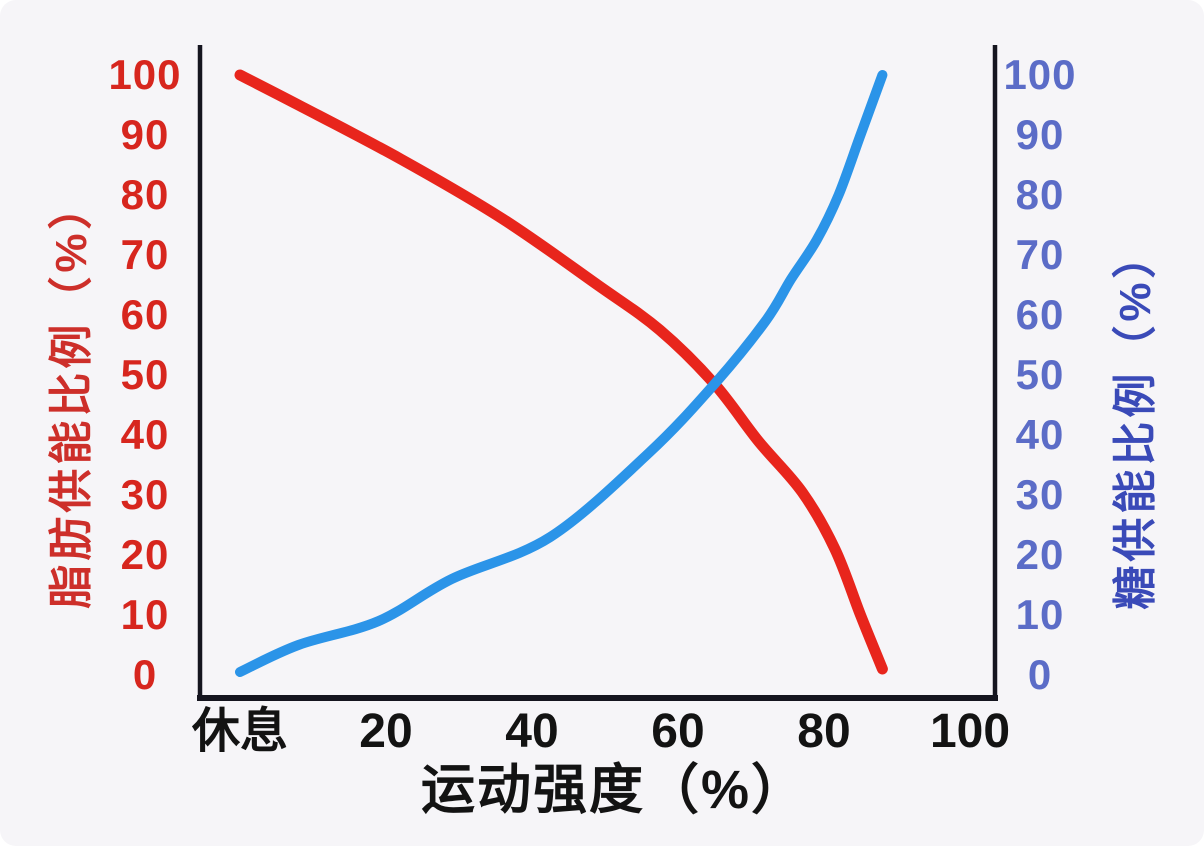 The width and height of the screenshot is (1204, 846). I want to click on y-left-tick-label: 30, so click(145, 494).